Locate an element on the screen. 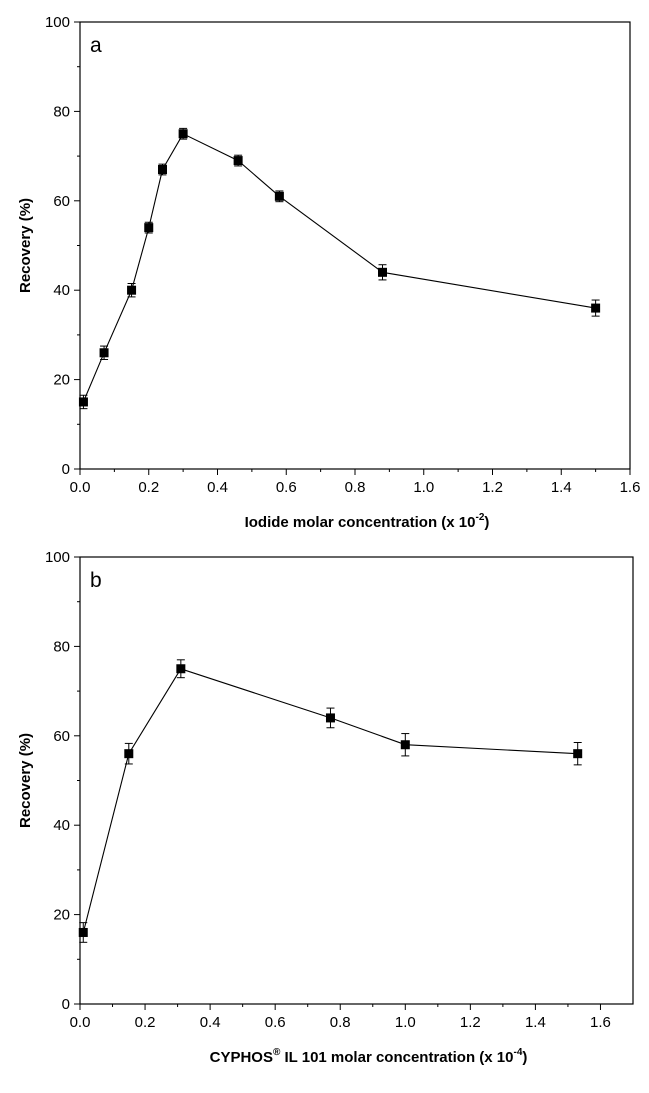  panel-label: a is located at coordinates (96, 45).